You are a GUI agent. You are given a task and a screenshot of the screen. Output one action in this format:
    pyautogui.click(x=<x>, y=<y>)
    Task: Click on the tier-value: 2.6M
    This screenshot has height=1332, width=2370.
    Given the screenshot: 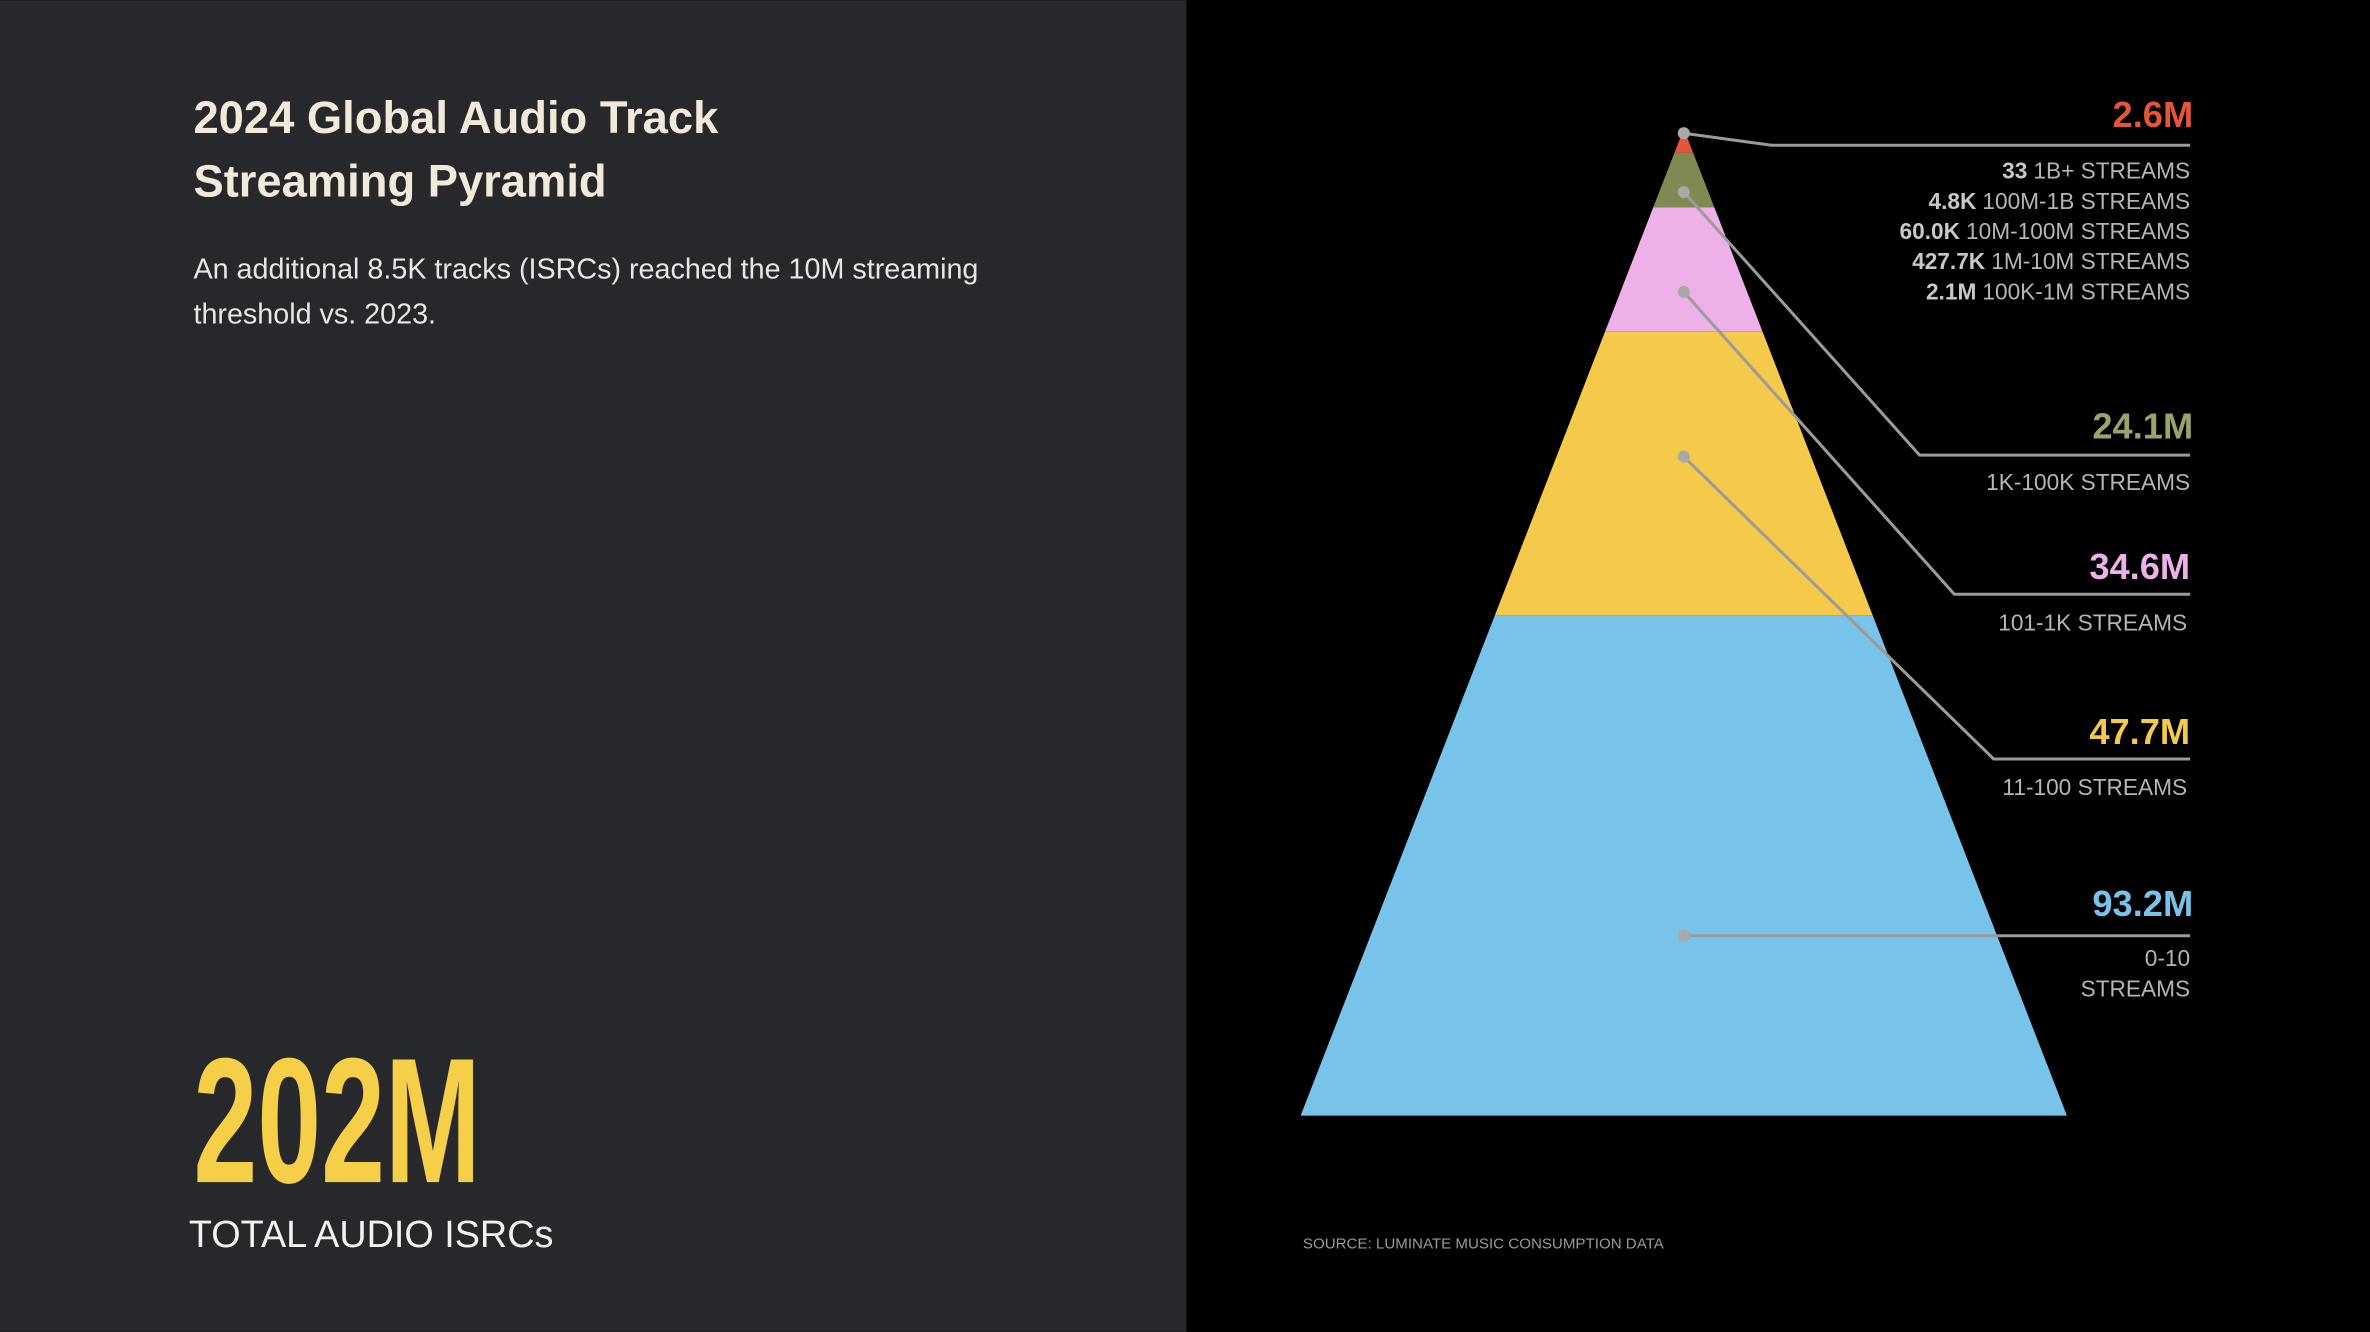 What is the action you would take?
    pyautogui.click(x=2153, y=114)
    